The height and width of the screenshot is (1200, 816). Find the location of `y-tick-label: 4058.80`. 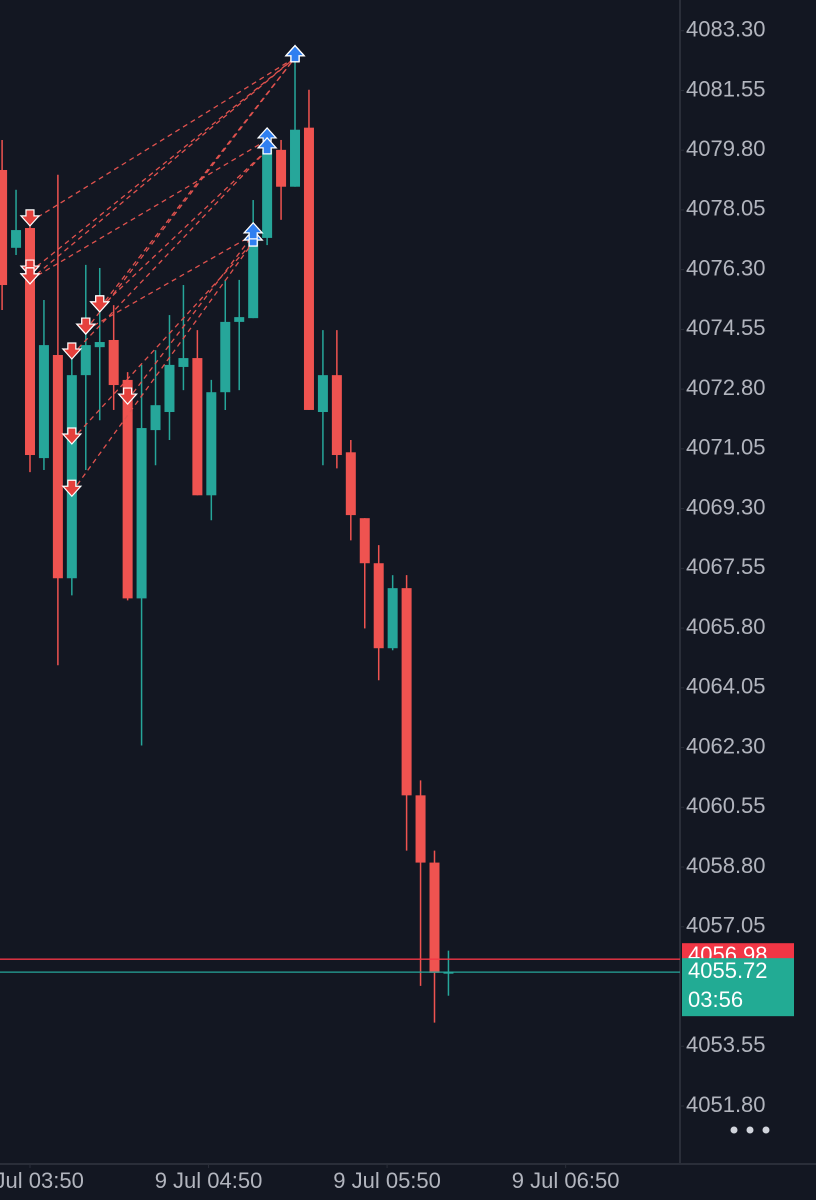

y-tick-label: 4058.80 is located at coordinates (726, 865).